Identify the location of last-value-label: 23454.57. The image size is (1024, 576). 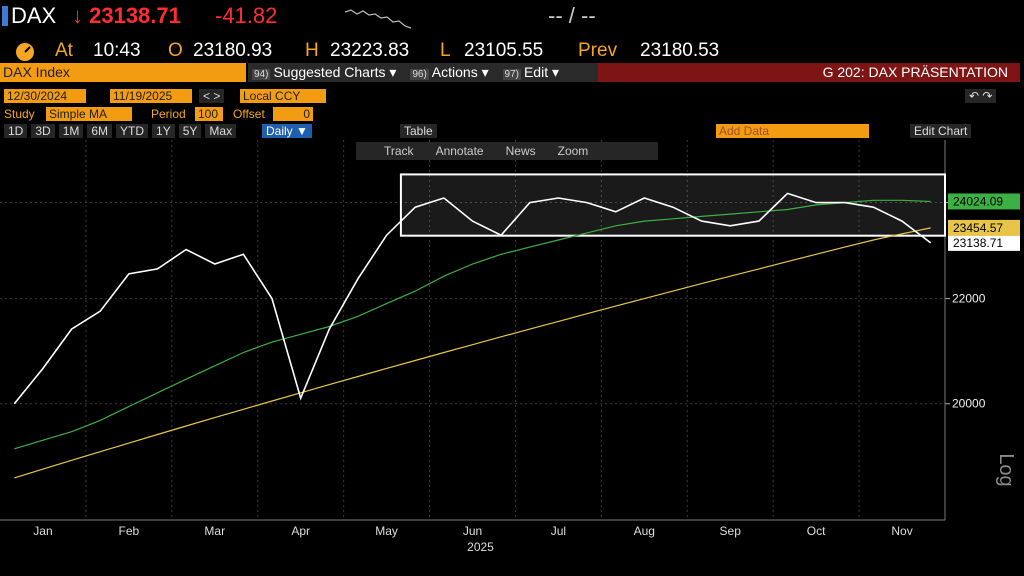
(978, 228).